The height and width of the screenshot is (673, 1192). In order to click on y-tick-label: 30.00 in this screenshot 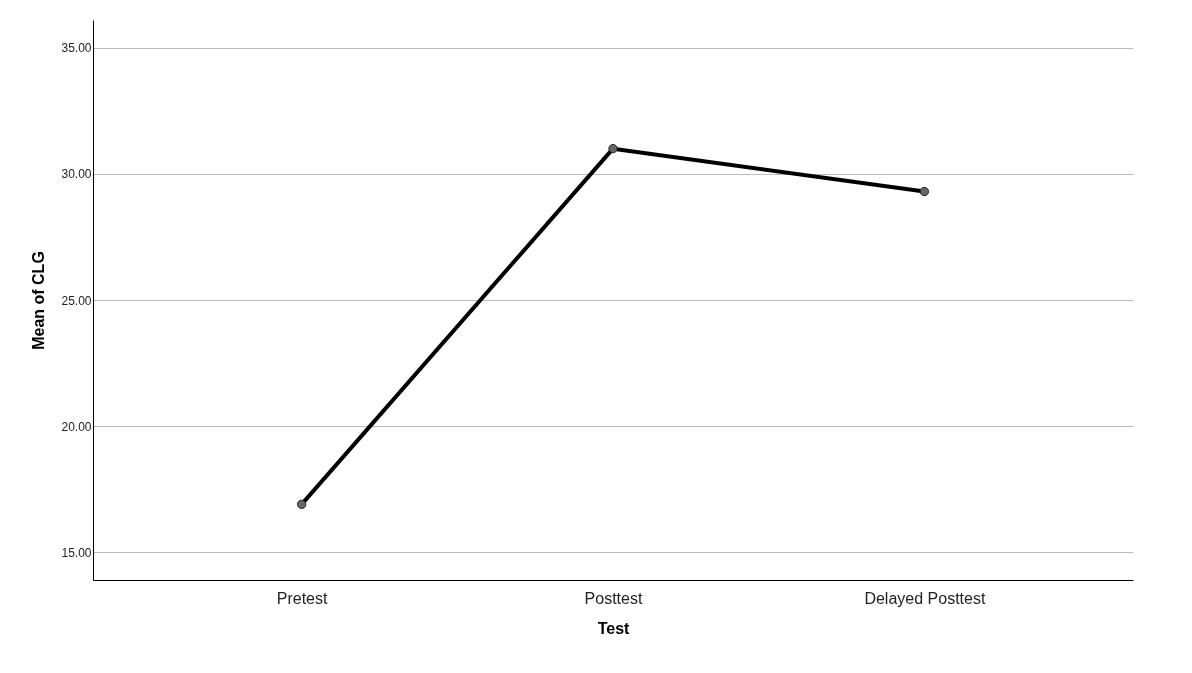, I will do `click(76, 174)`.